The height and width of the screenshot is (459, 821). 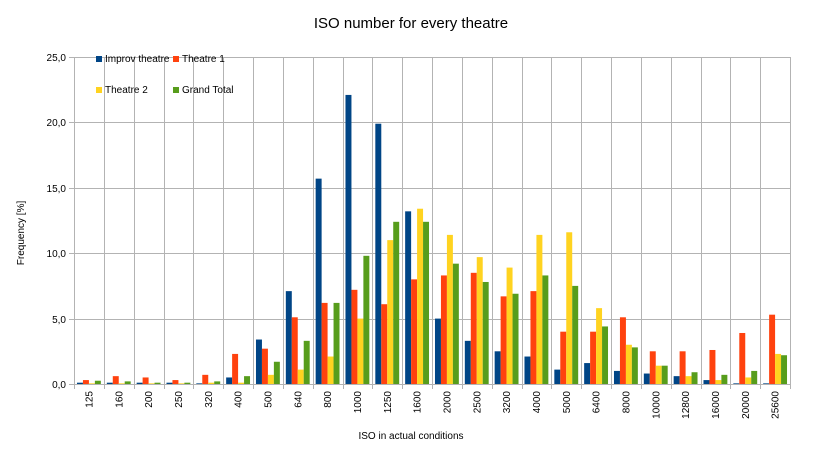 What do you see at coordinates (119, 399) in the screenshot?
I see `x-tick-label: 160` at bounding box center [119, 399].